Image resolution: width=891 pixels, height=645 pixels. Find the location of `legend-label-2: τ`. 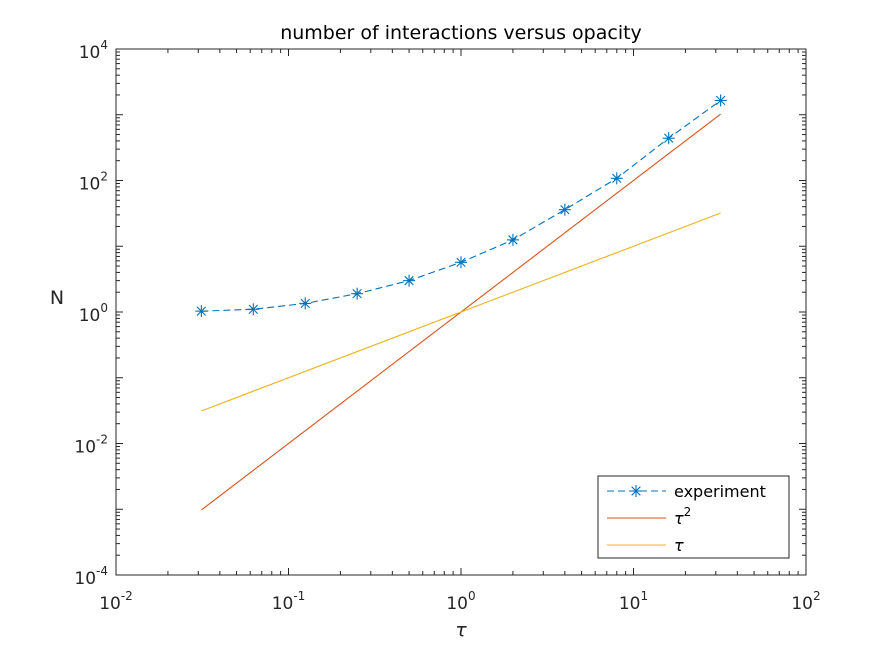

legend-label-2: τ is located at coordinates (679, 545).